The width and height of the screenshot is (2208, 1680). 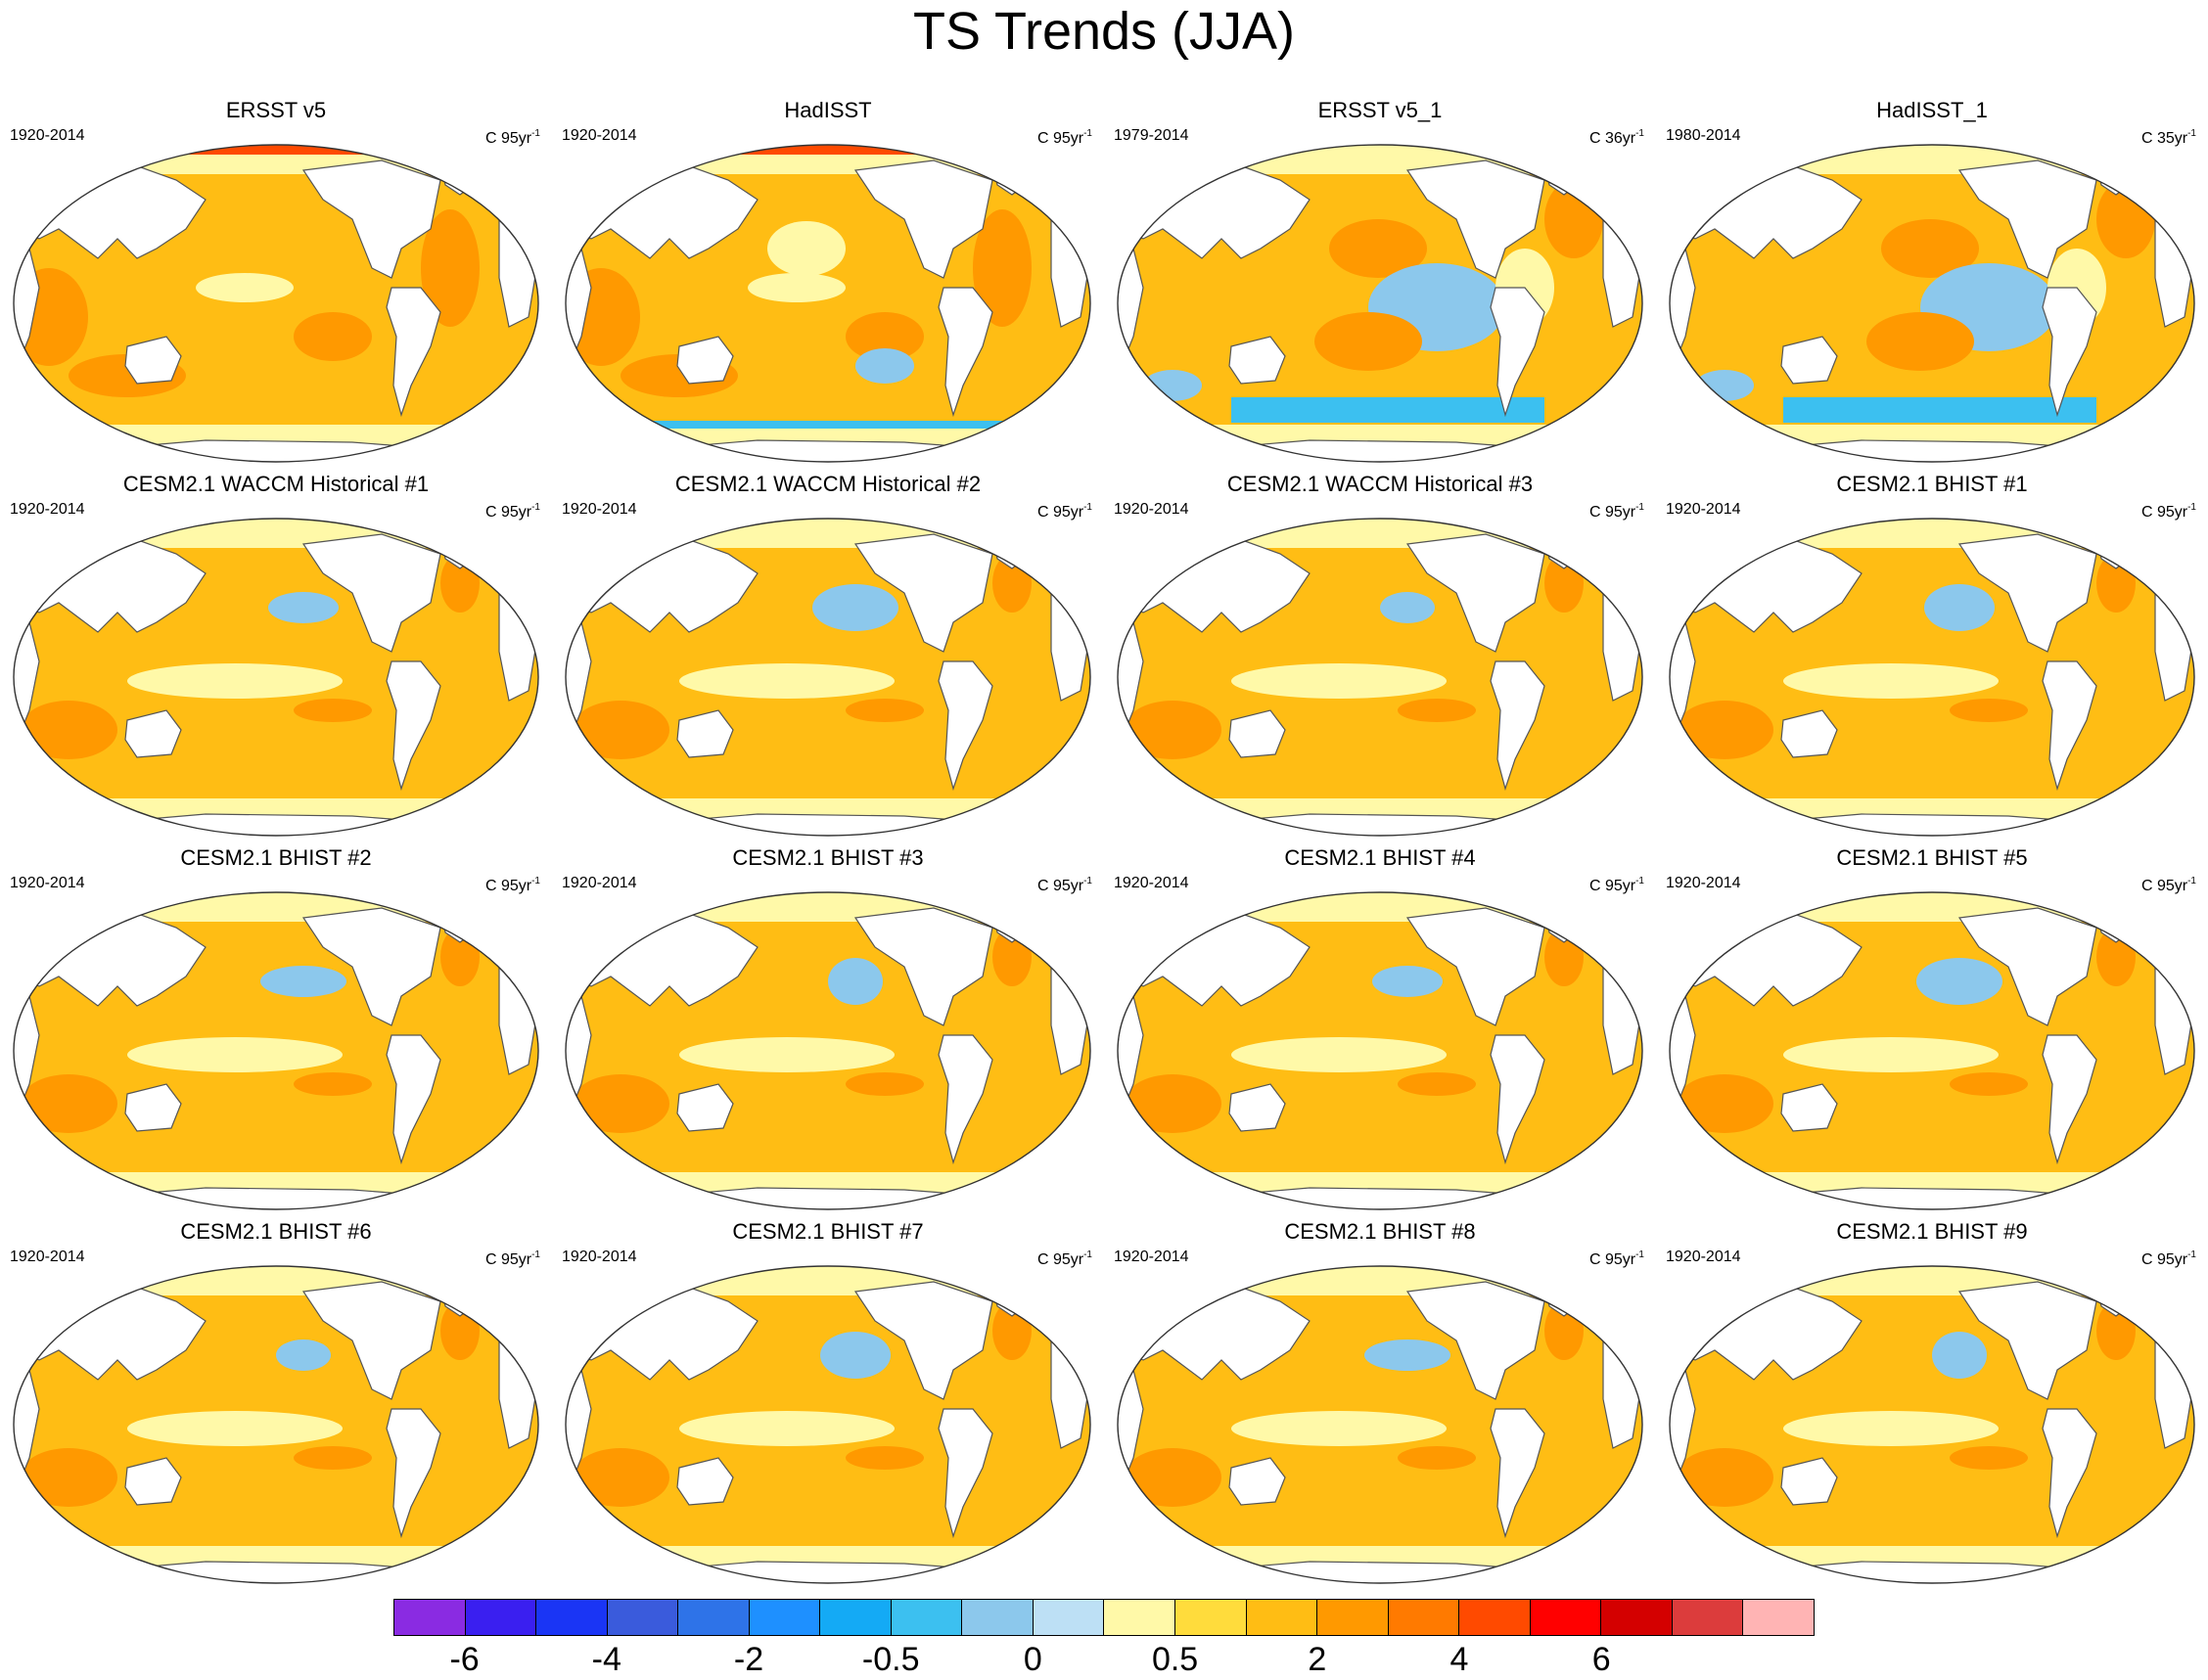 What do you see at coordinates (606, 1659) in the screenshot?
I see `colorbar-tick-label: -4` at bounding box center [606, 1659].